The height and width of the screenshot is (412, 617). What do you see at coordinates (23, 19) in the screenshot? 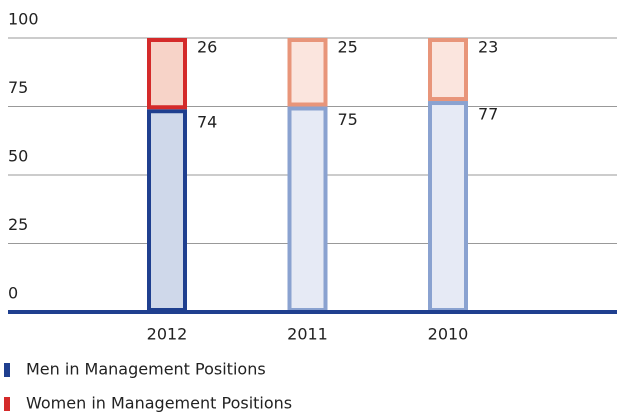
I see `y-tick-label: 100` at bounding box center [23, 19].